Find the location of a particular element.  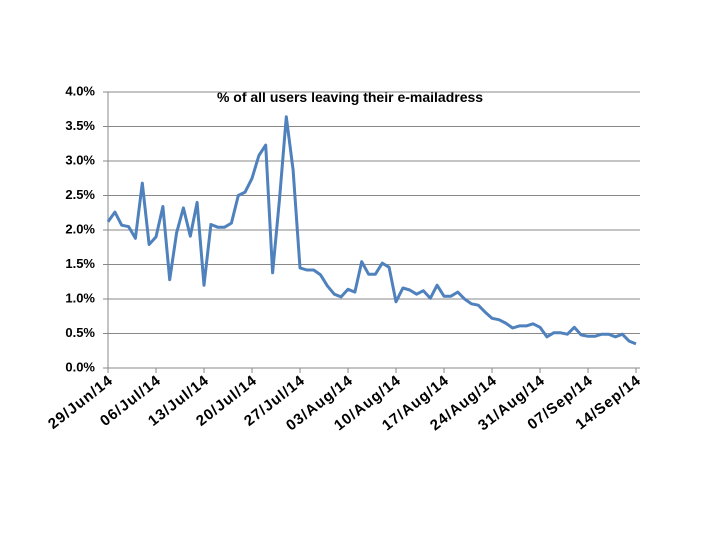

y-tick-label: 4.0% is located at coordinates (80, 90).